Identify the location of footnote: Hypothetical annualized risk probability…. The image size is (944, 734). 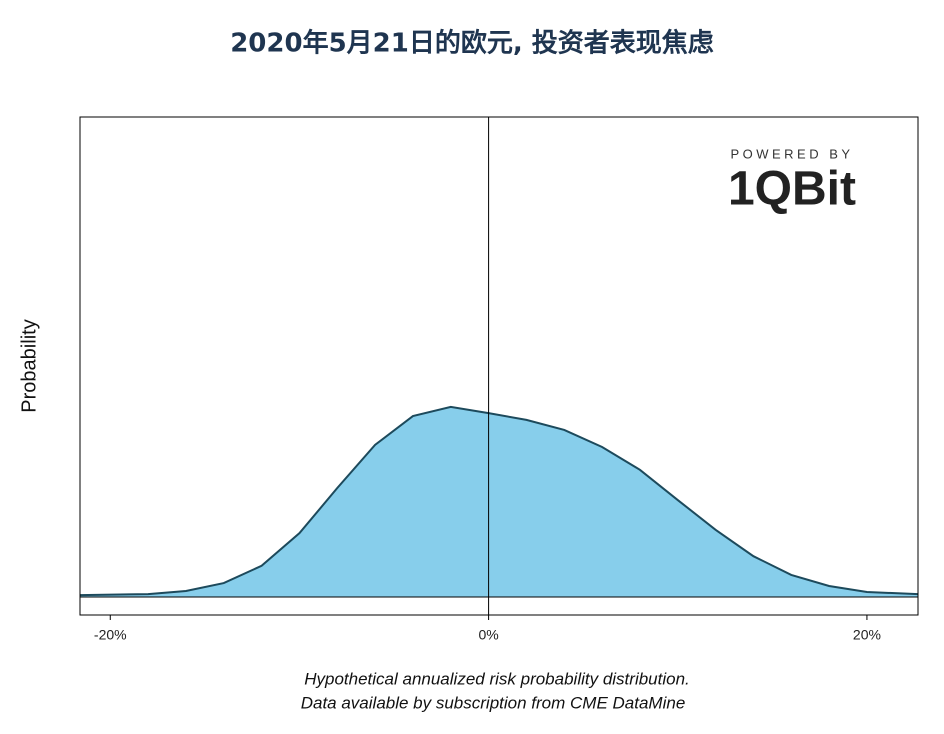
(497, 678).